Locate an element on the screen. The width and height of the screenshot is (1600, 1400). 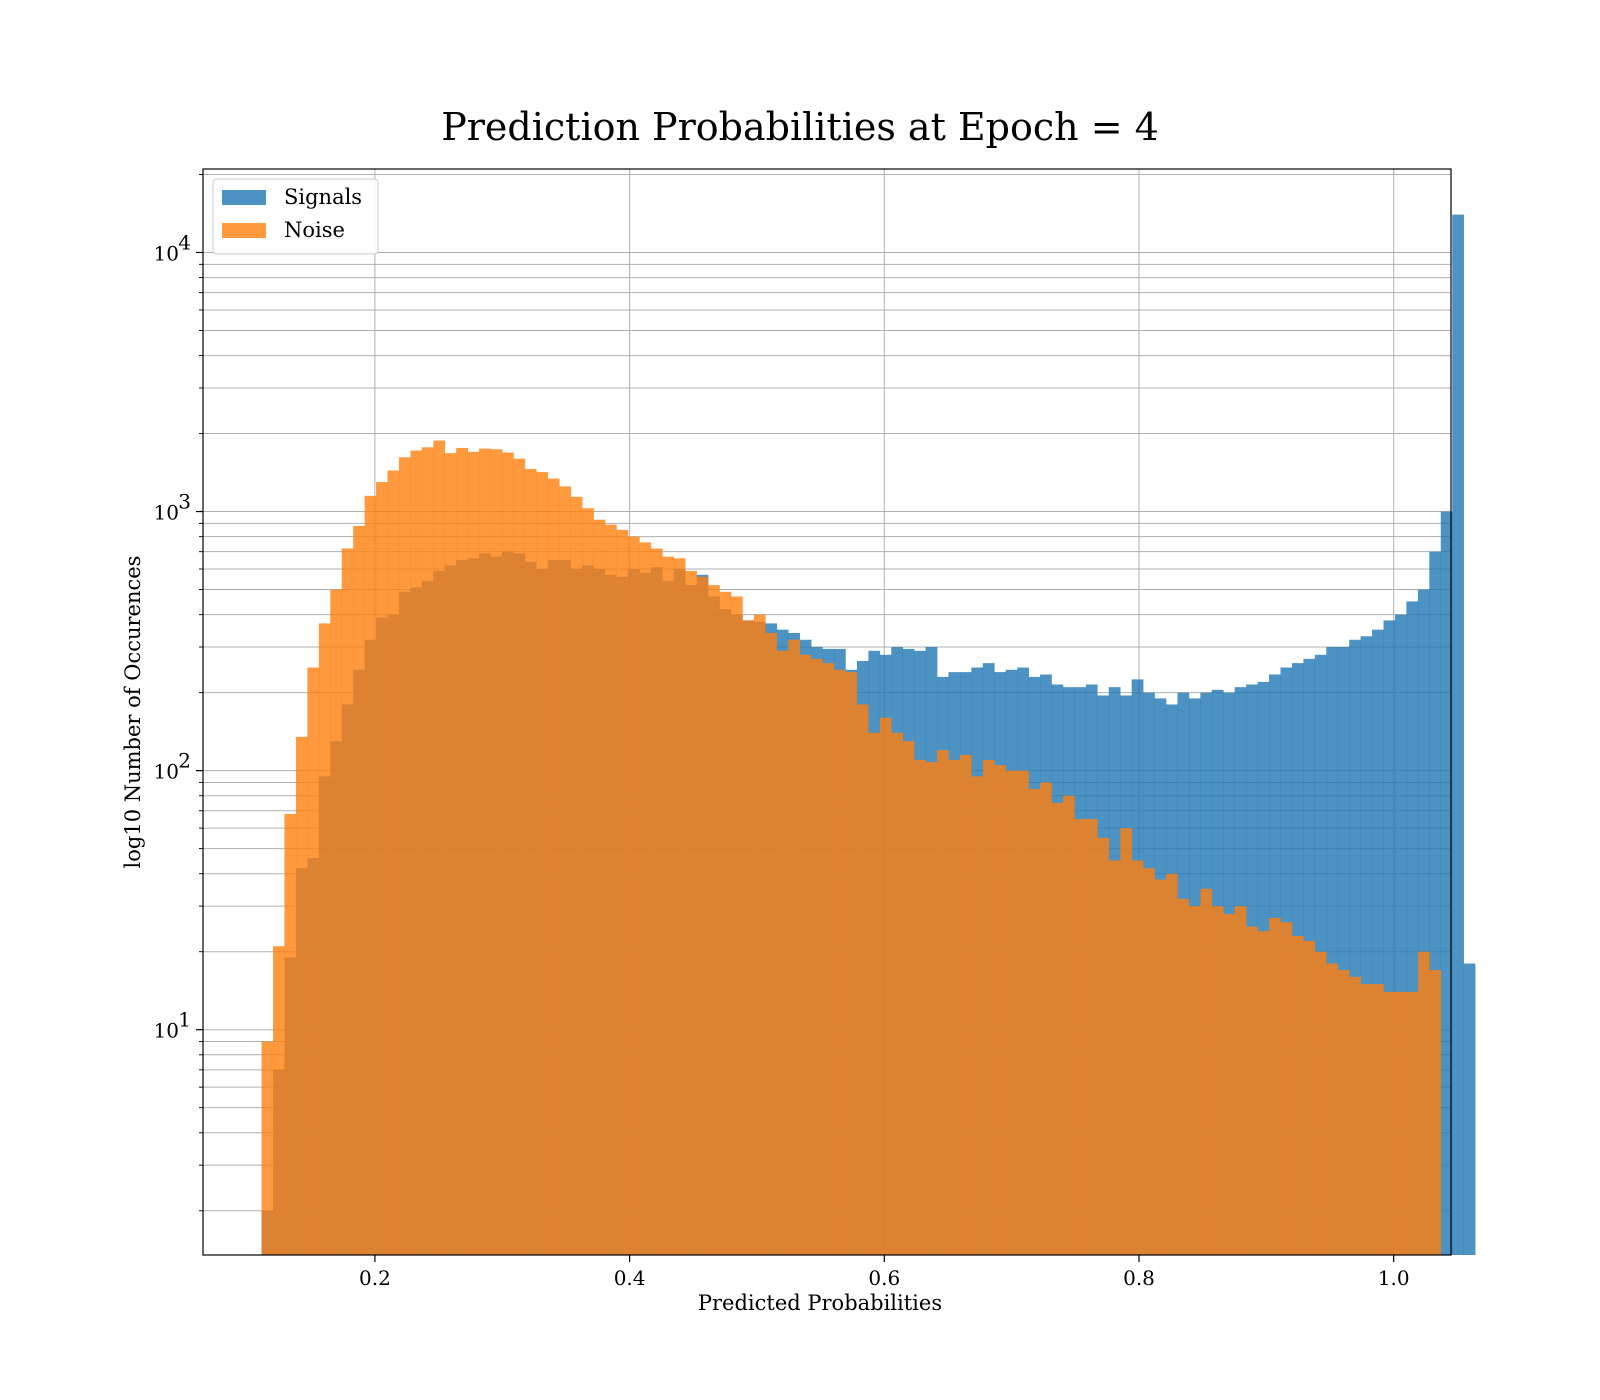
y-axis-label: log10 Number of Occurences is located at coordinates (133, 712).